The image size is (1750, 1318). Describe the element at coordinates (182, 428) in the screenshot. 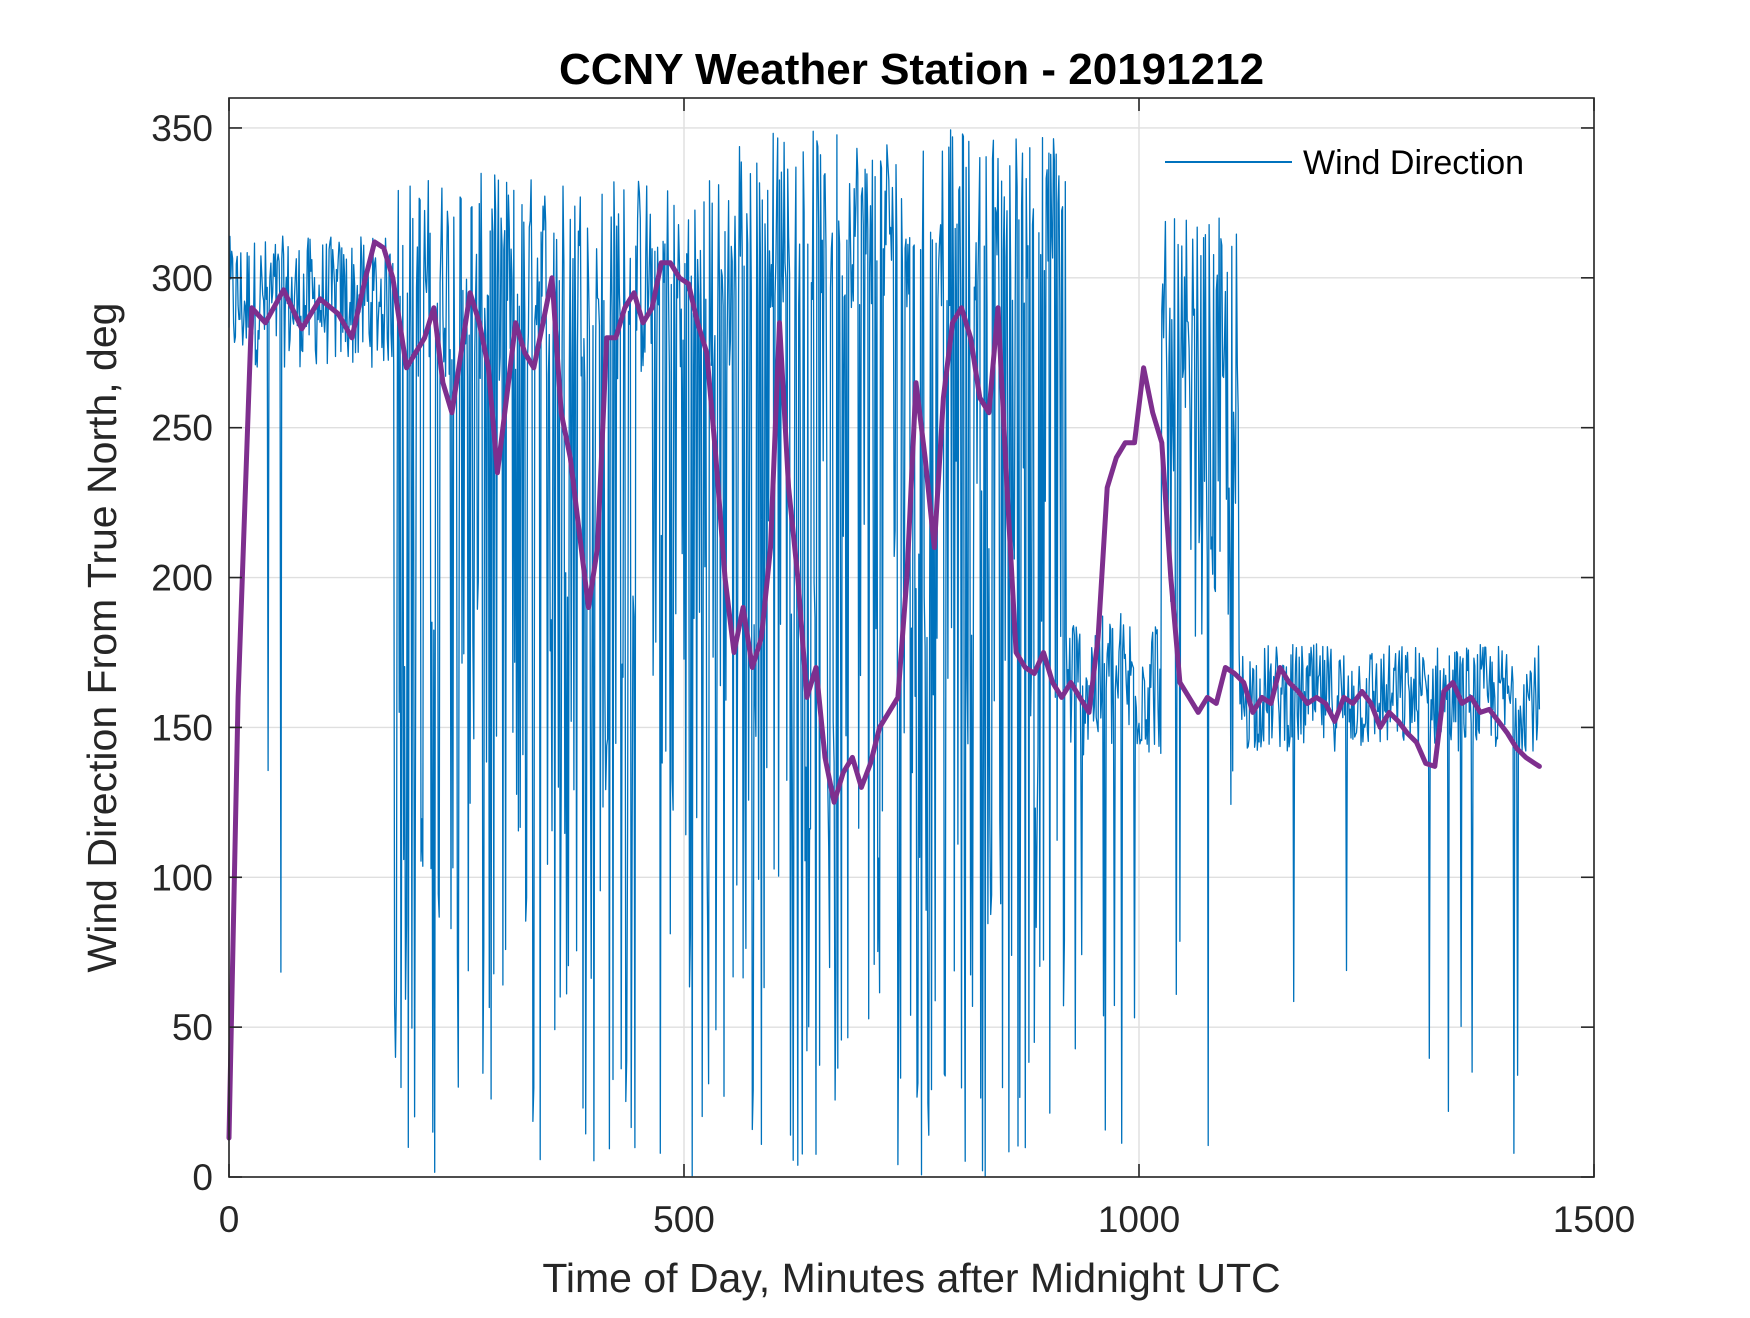

I see `y-tick-label: 250` at that location.